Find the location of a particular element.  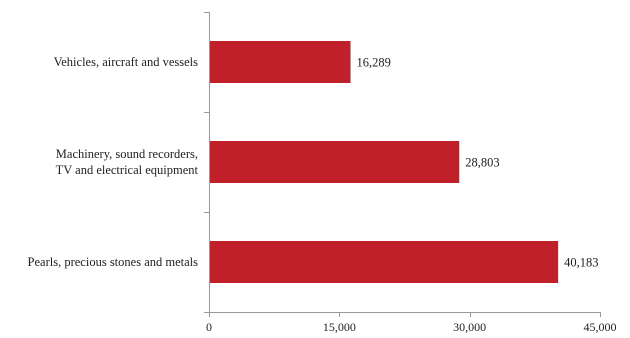

category-label: Pearls, precious stones and metals is located at coordinates (113, 262).